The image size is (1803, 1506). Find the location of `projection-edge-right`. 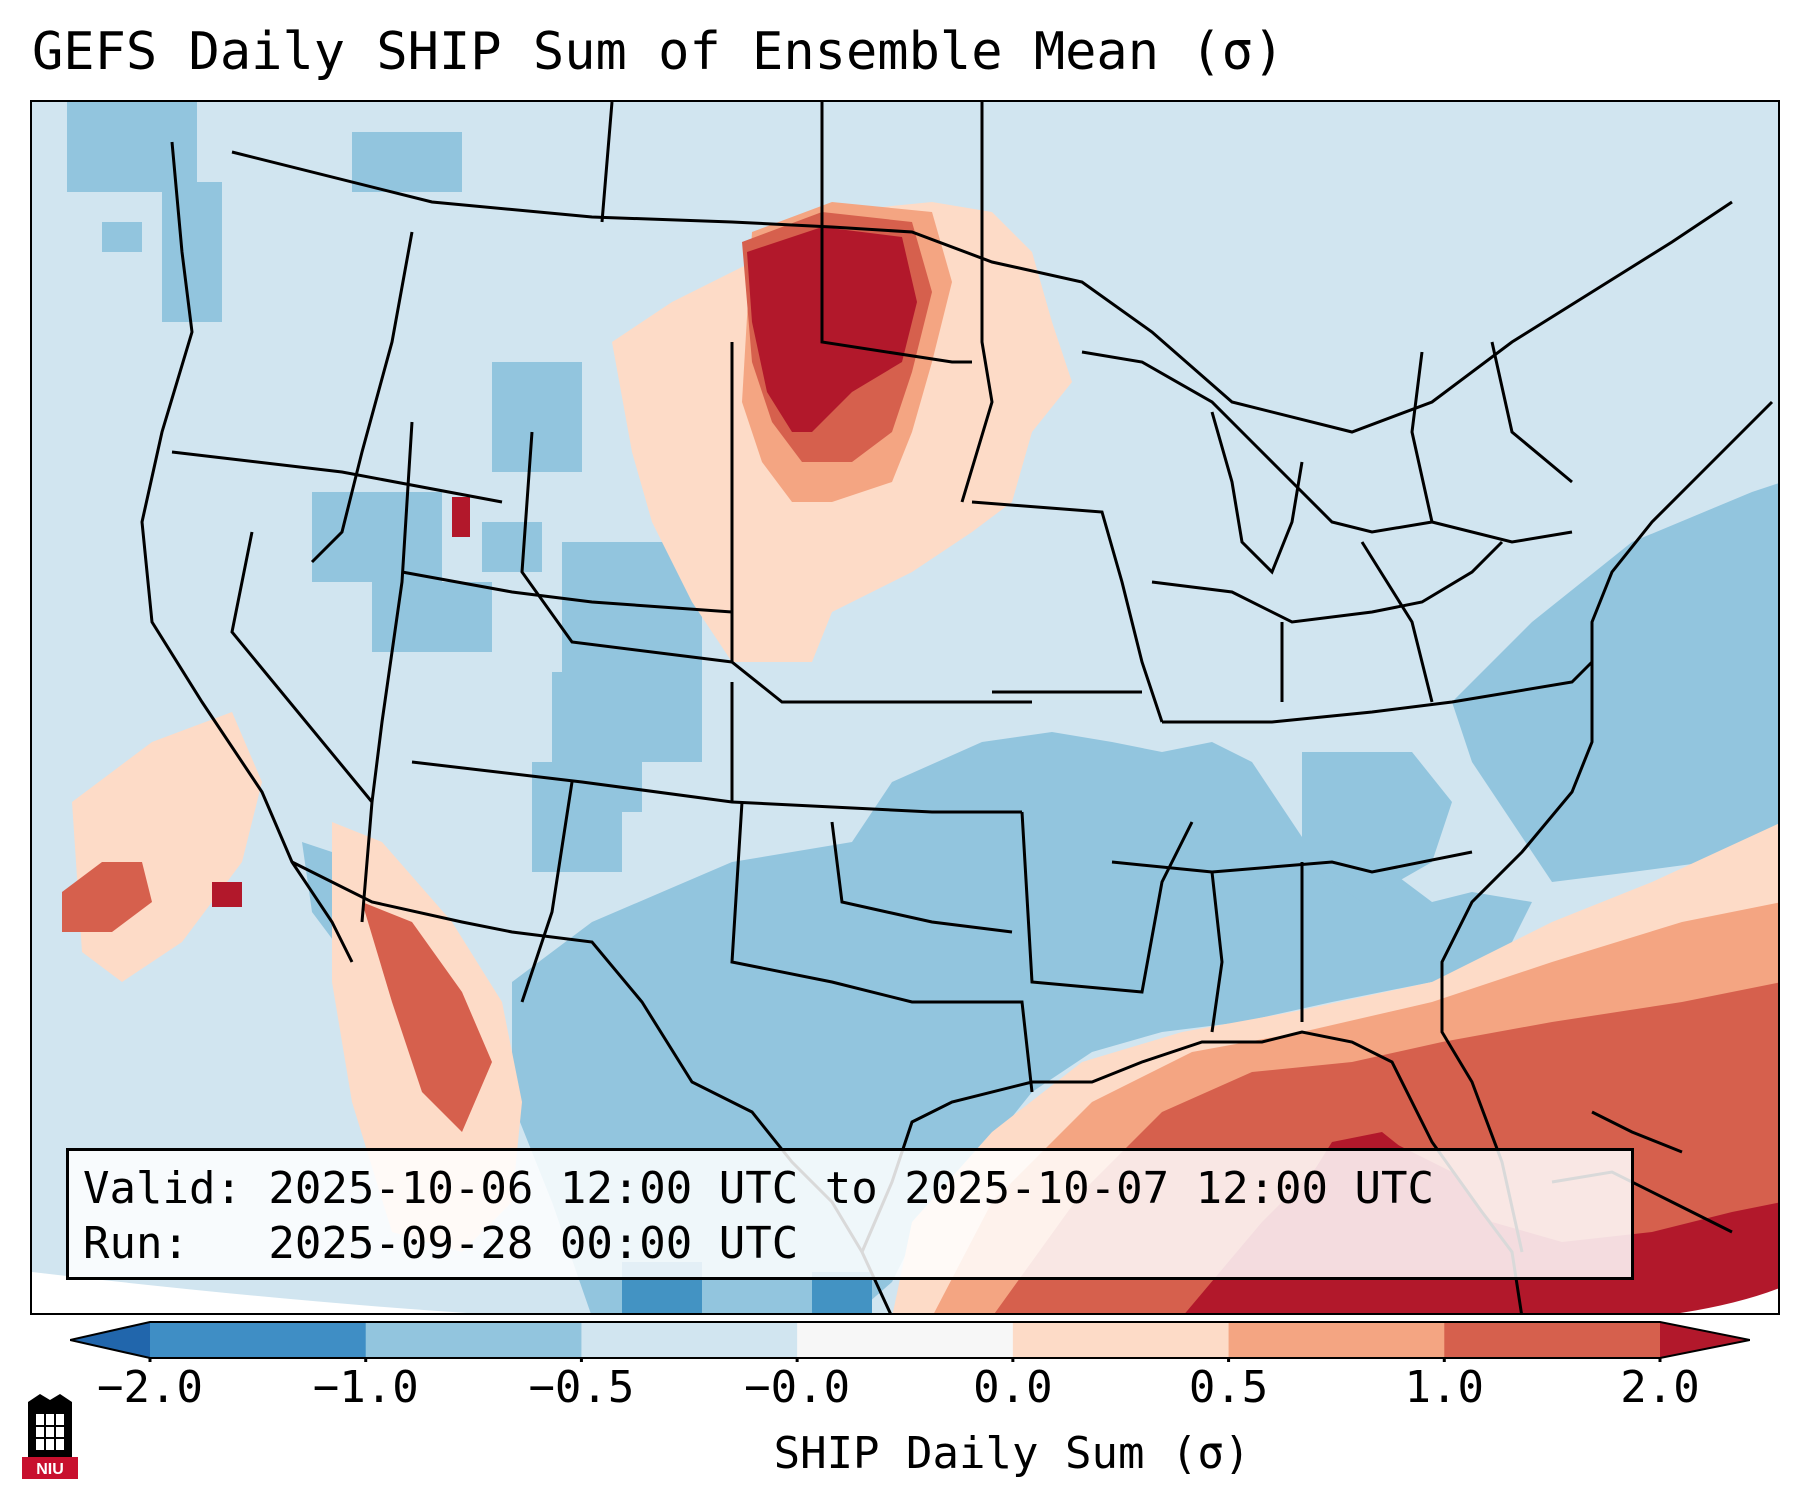

projection-edge-right is located at coordinates (1729, 1300).